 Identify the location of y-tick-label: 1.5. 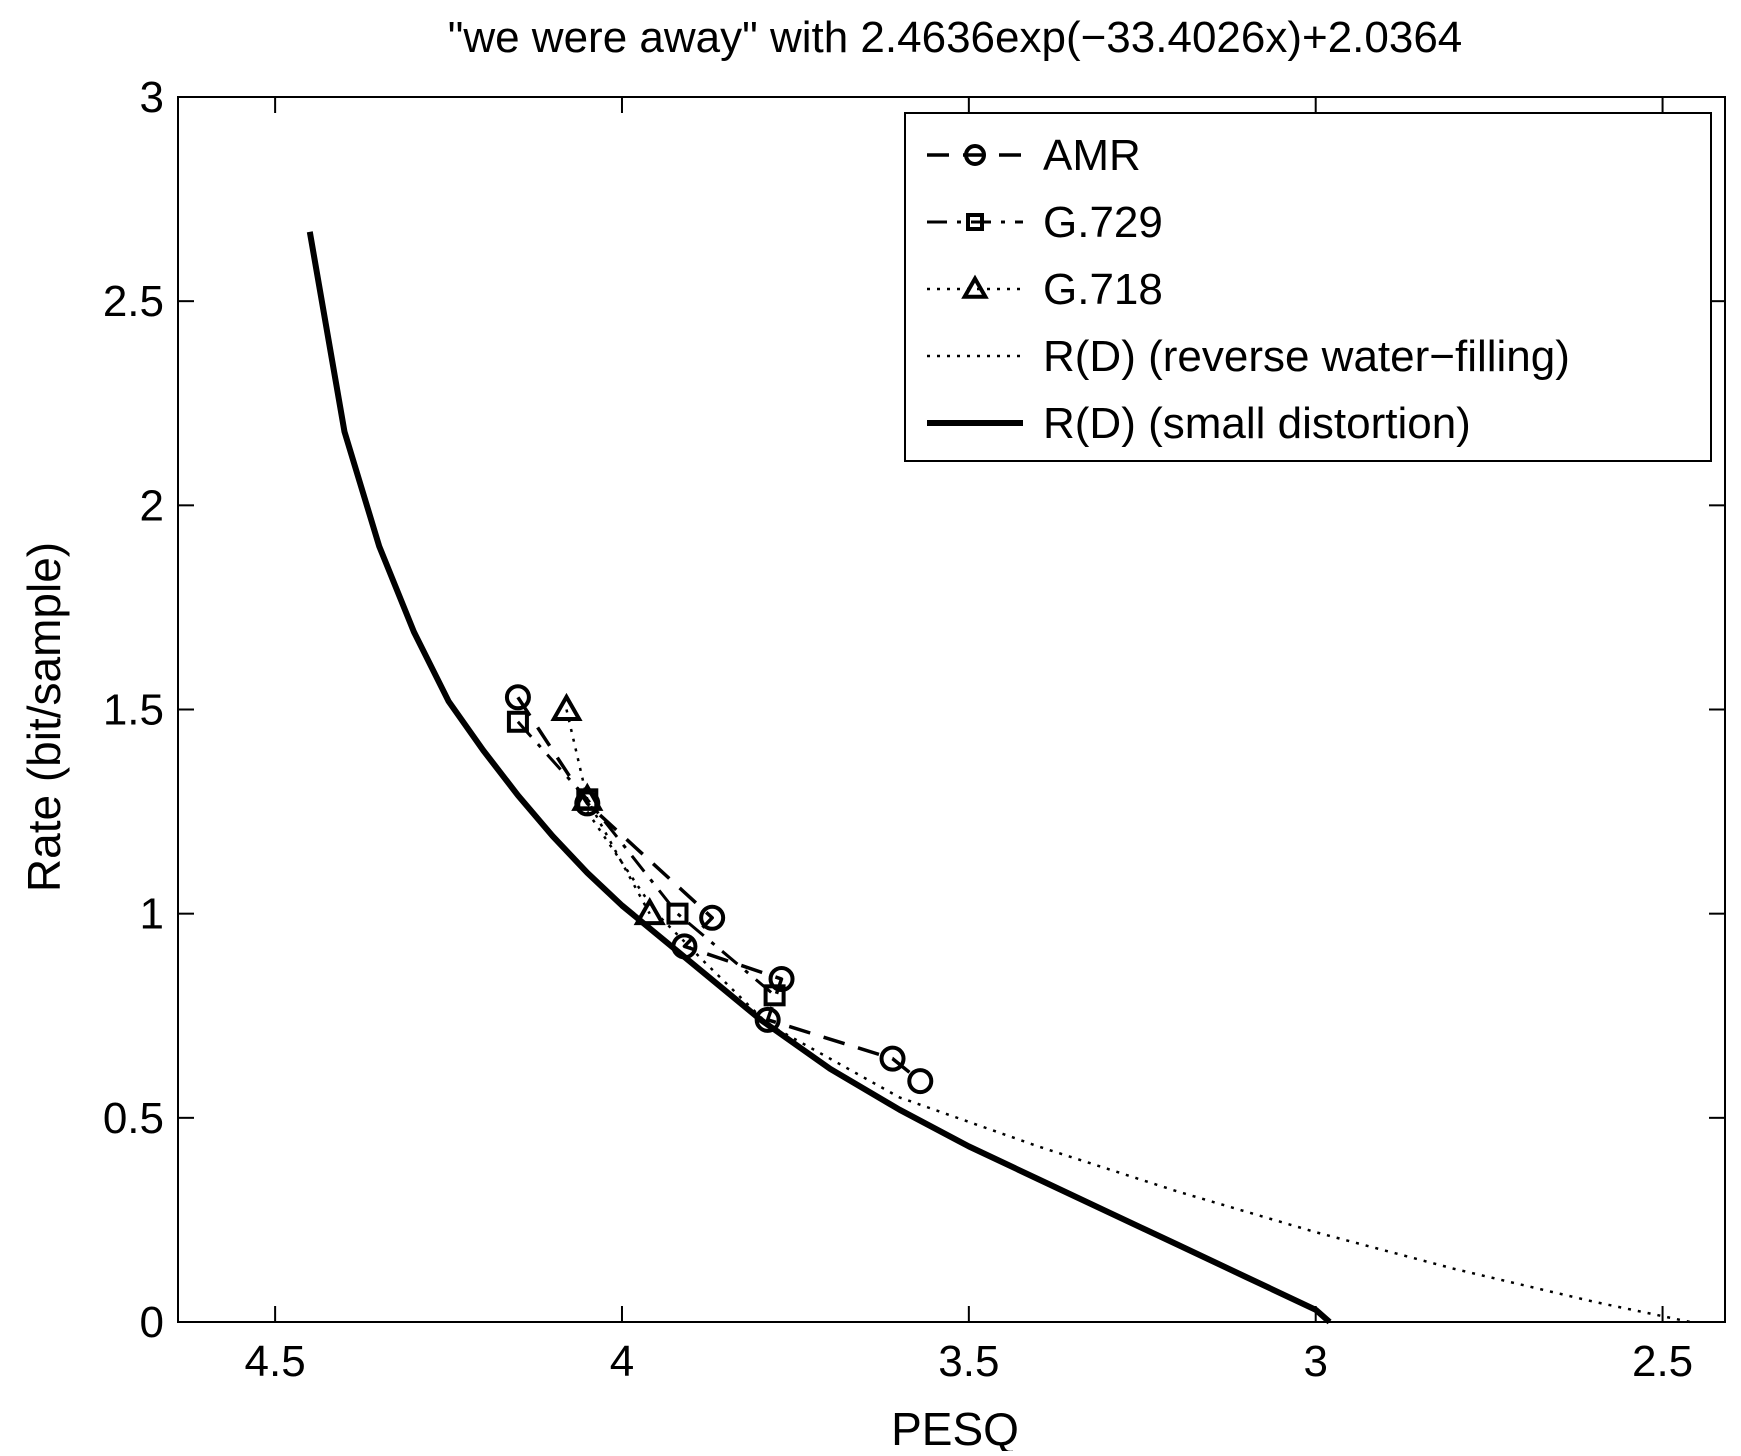
(133, 710).